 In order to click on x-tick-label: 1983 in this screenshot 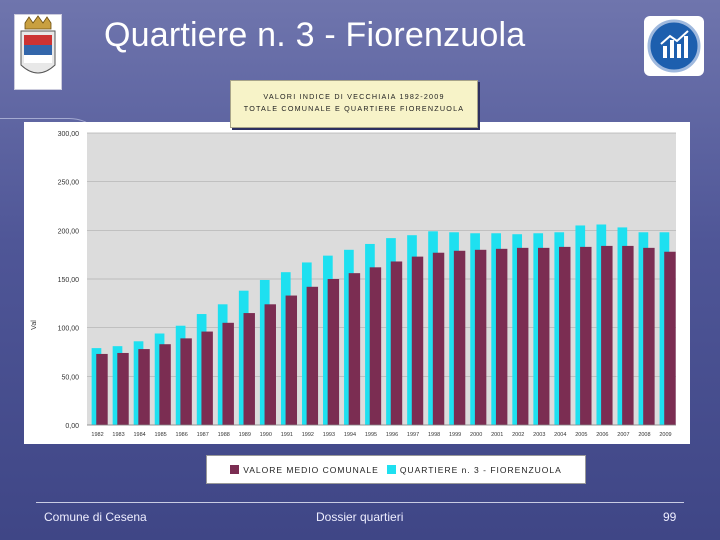, I will do `click(118, 435)`.